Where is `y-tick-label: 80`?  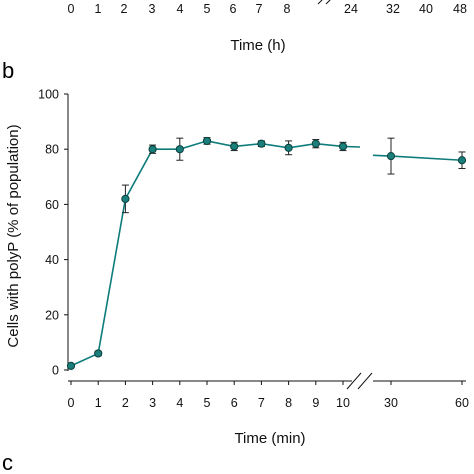 y-tick-label: 80 is located at coordinates (52, 150).